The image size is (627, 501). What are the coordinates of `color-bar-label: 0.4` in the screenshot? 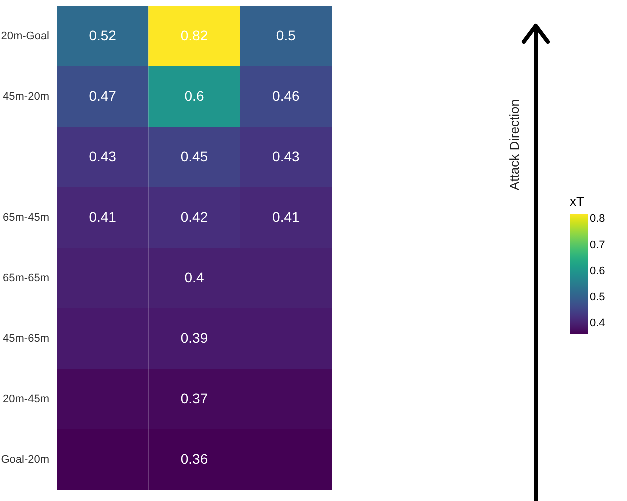 It's located at (598, 324).